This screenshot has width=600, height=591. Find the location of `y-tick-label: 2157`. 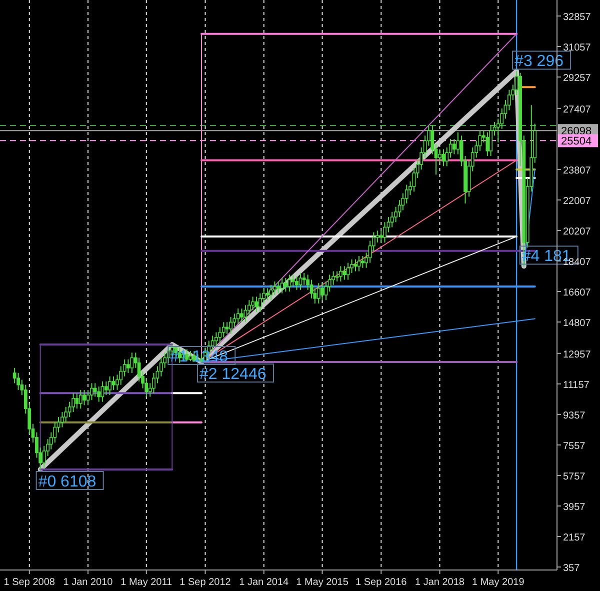

y-tick-label: 2157 is located at coordinates (574, 538).